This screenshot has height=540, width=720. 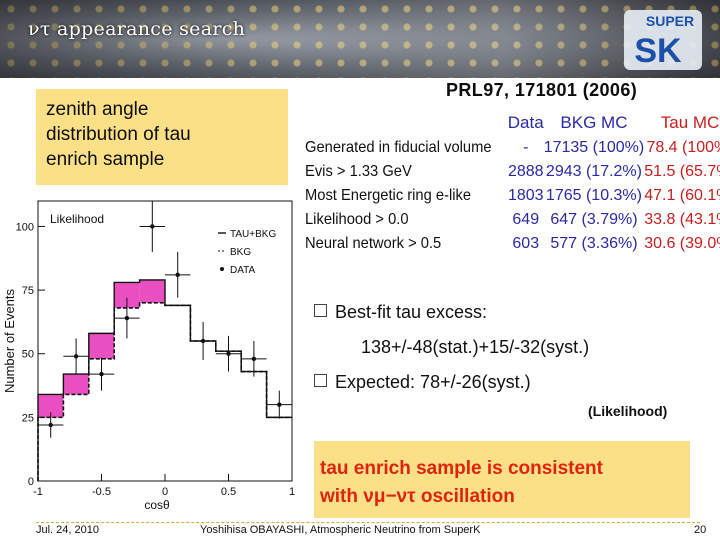 What do you see at coordinates (593, 171) in the screenshot?
I see `cell-bkg: 2943 (17.2%)` at bounding box center [593, 171].